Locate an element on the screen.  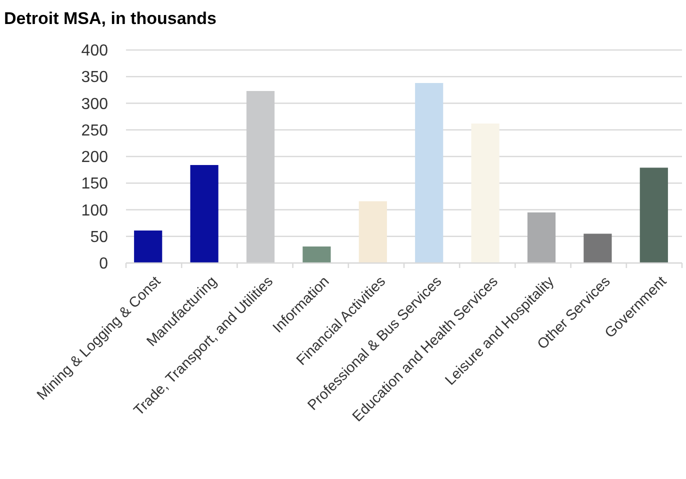
y-tick-label: 50 is located at coordinates (99, 237).